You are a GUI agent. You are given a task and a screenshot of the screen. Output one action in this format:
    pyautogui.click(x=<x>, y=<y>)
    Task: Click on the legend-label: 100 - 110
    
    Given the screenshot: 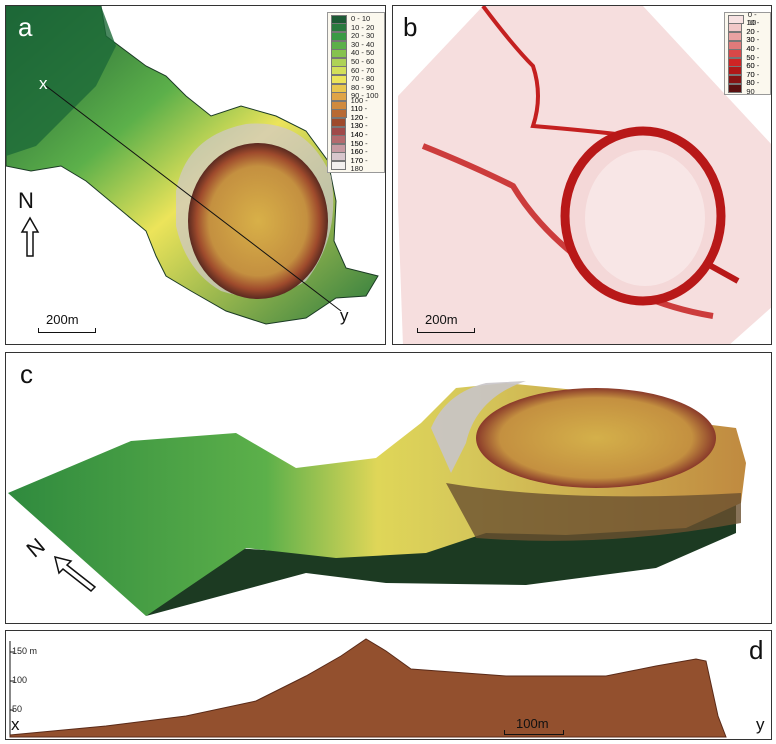 What is the action you would take?
    pyautogui.click(x=359, y=104)
    